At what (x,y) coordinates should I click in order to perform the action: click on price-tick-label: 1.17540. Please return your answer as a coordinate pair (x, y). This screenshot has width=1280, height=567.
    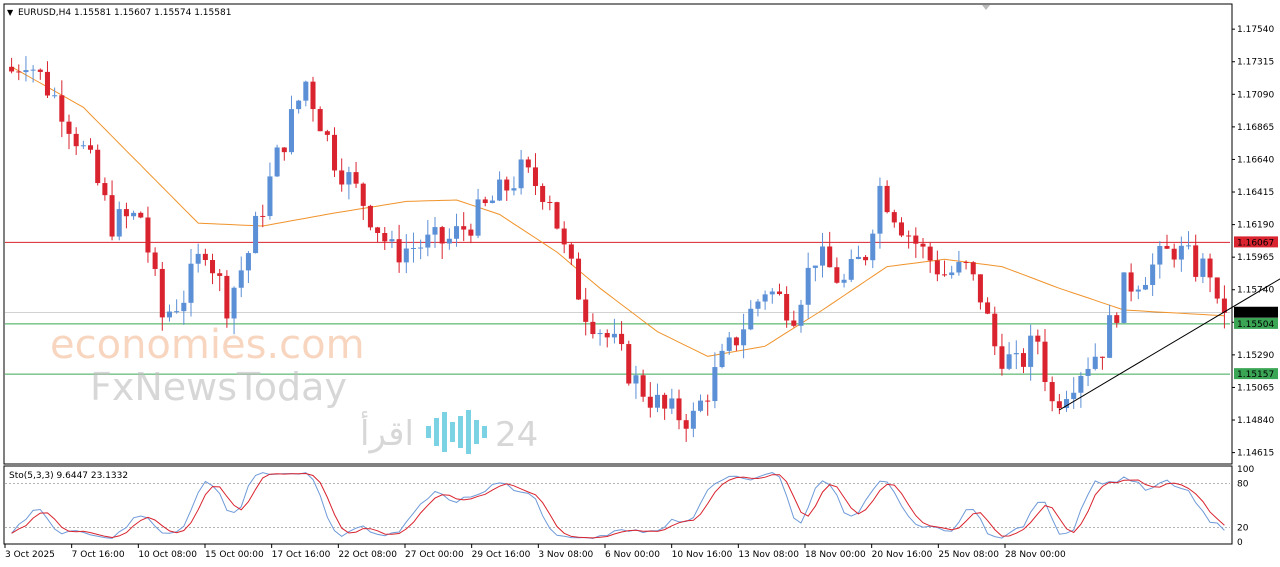
    Looking at the image, I should click on (1255, 30).